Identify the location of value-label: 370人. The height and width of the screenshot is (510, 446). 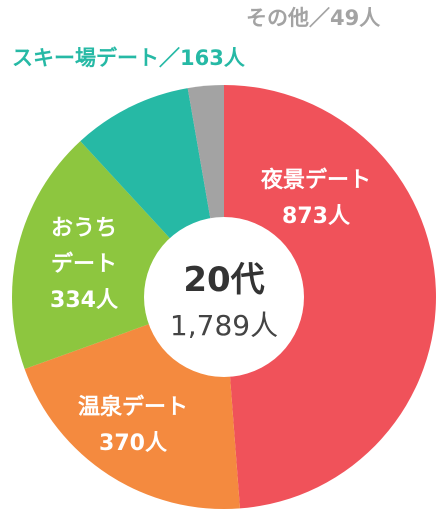
(133, 443).